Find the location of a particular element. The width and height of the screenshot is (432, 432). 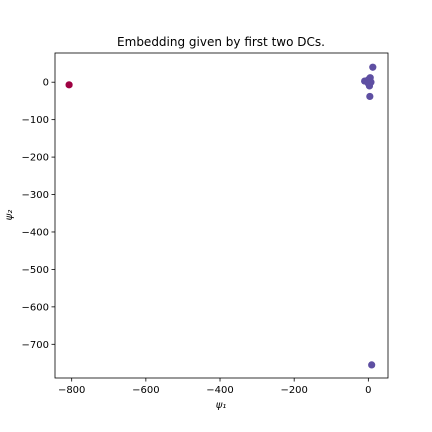

y-axis-label: ψ₂ is located at coordinates (9, 215).